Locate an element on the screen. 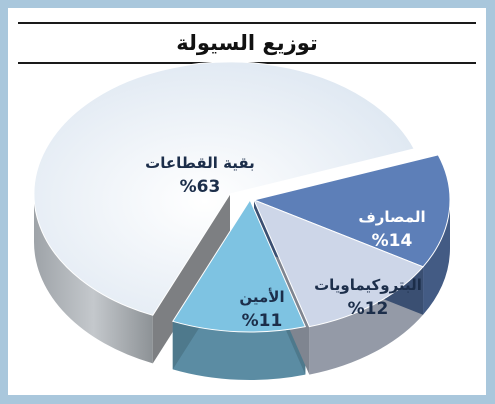  slice-label-0: بقية القطاعات is located at coordinates (200, 163).